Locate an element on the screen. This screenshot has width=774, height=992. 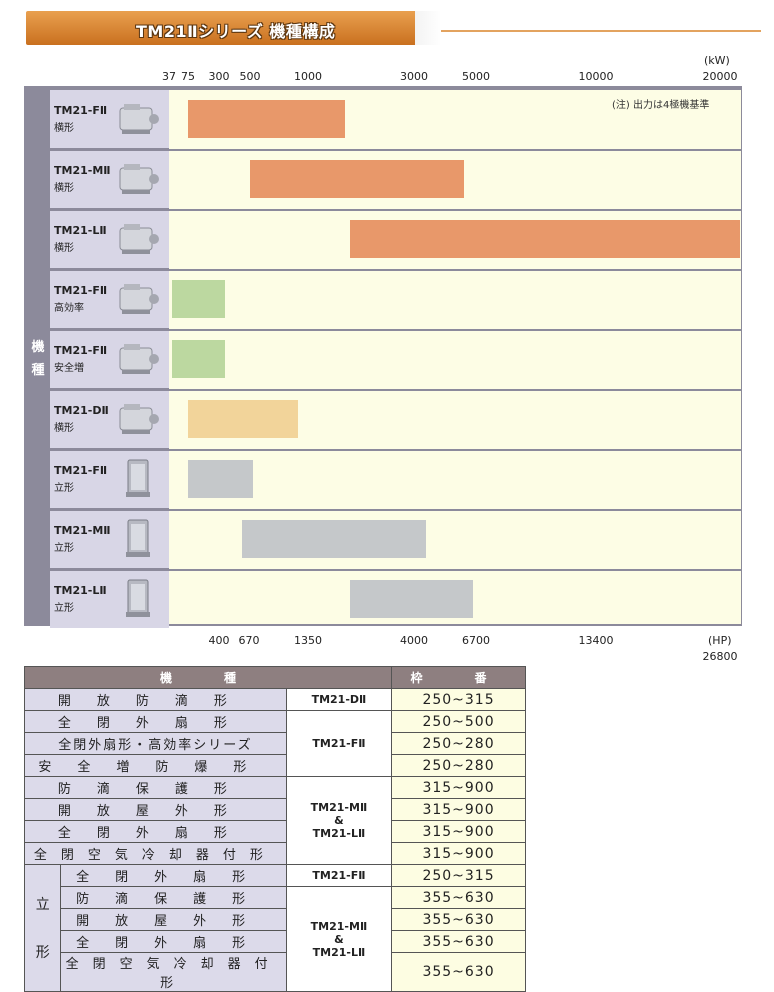
row-model-type: 高効率 is located at coordinates (69, 308).